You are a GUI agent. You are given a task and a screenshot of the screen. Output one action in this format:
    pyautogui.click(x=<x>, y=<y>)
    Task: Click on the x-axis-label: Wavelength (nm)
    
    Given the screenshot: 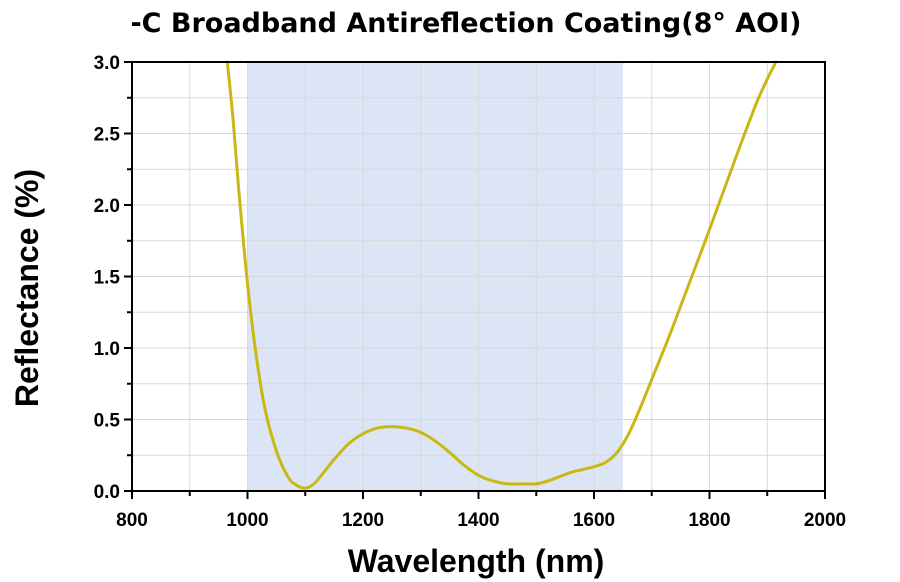 What is the action you would take?
    pyautogui.click(x=476, y=561)
    